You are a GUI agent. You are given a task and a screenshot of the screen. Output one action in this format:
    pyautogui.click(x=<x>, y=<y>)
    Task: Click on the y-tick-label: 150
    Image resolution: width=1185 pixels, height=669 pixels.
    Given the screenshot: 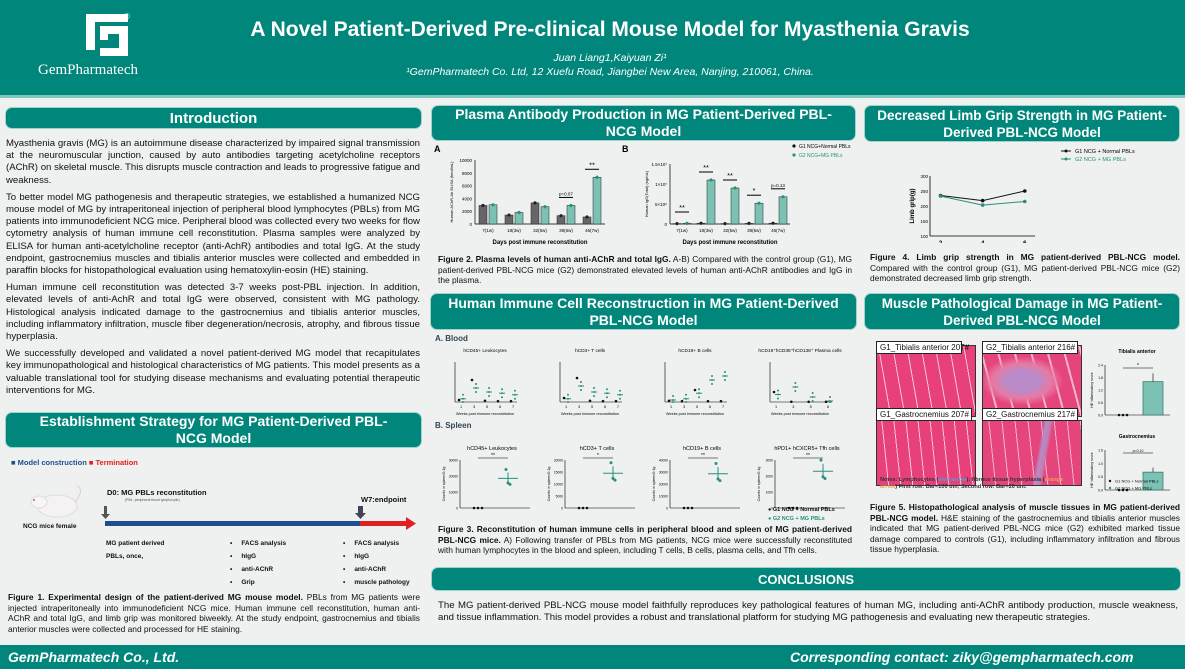 What is the action you would take?
    pyautogui.click(x=924, y=221)
    